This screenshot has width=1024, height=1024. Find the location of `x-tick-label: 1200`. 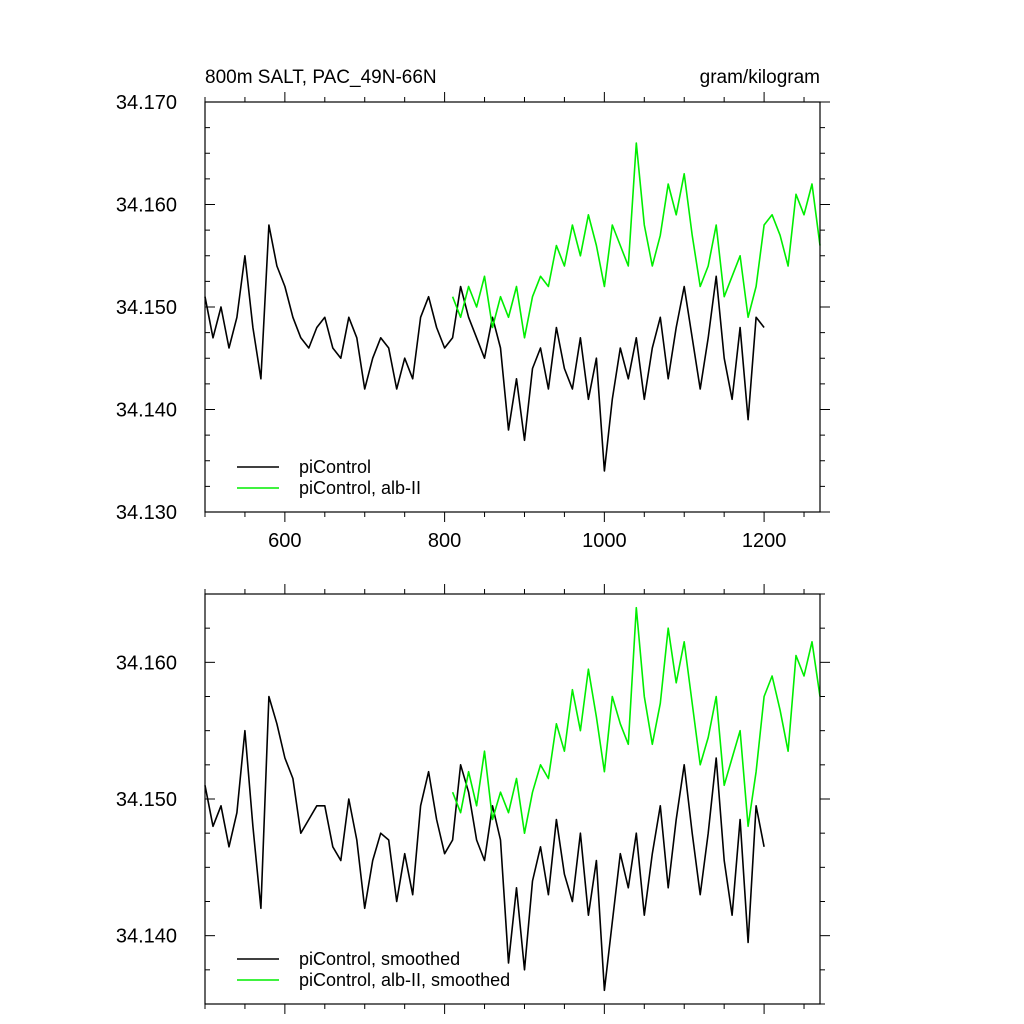

x-tick-label: 1200 is located at coordinates (764, 541).